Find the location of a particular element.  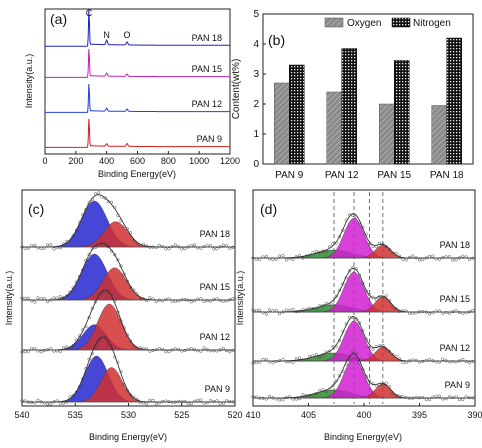

survey-line is located at coordinates (137, 63).